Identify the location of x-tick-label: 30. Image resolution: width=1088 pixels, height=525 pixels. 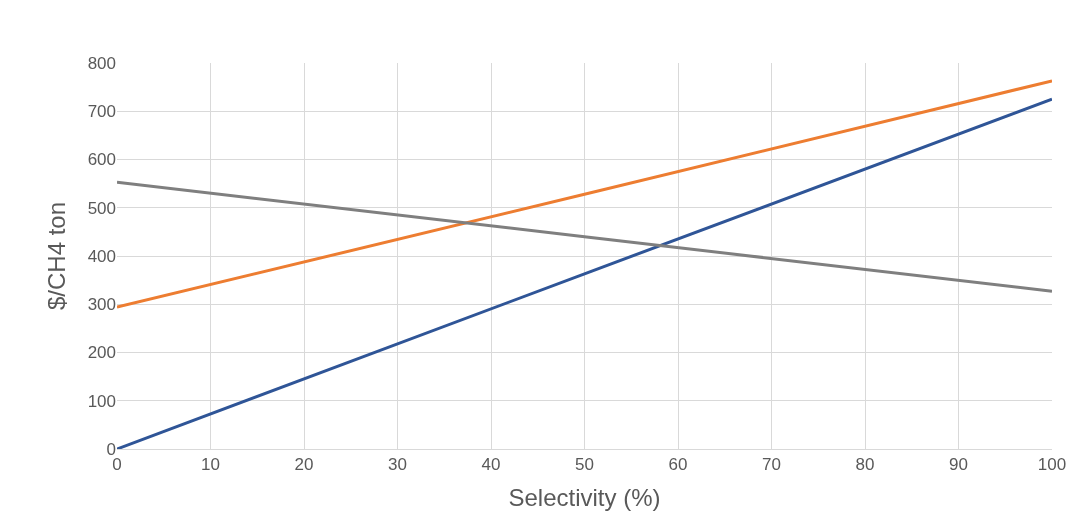
(397, 465).